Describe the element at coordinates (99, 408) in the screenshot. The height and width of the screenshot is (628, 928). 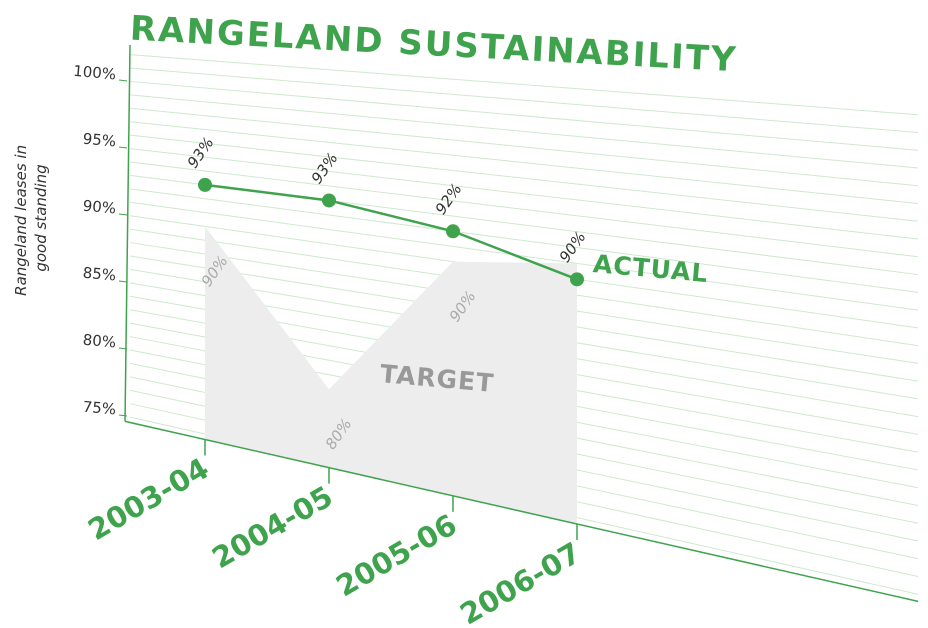
I see `y-tick-label: 75%` at that location.